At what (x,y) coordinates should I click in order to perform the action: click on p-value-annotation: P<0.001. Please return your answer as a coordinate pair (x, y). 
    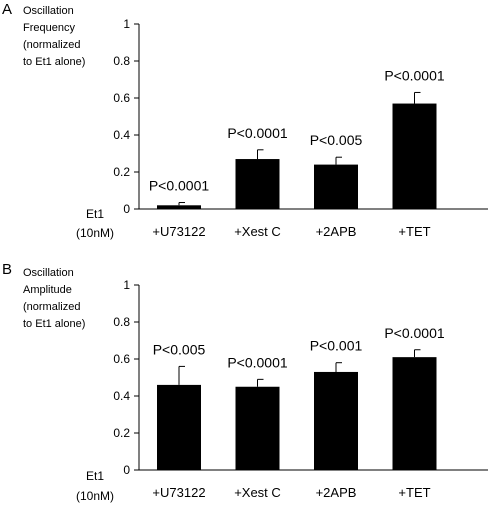
    Looking at the image, I should click on (336, 346).